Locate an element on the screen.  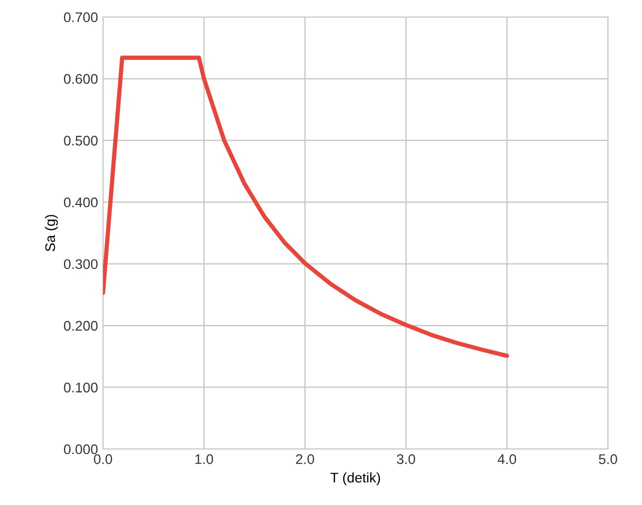
y-tick-label: 0.100 is located at coordinates (81, 387).